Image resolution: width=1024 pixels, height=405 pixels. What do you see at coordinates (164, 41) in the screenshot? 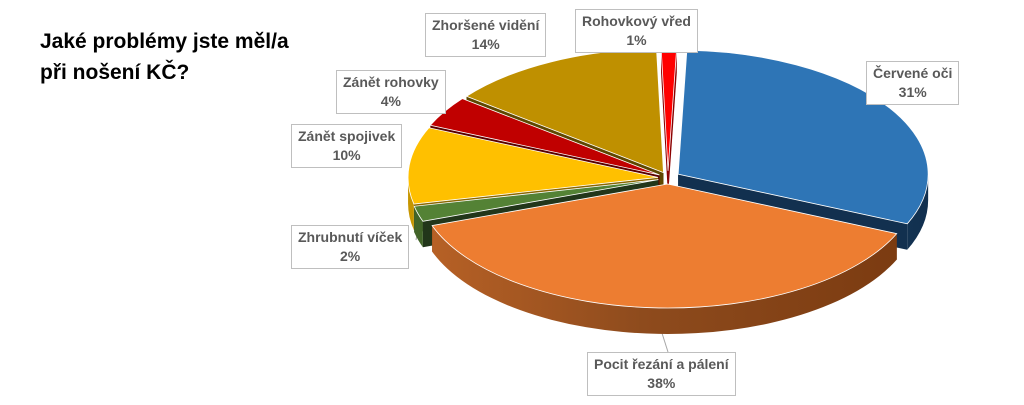
I see `chart-title-line-1: Jaké problémy jste měl/a` at bounding box center [164, 41].